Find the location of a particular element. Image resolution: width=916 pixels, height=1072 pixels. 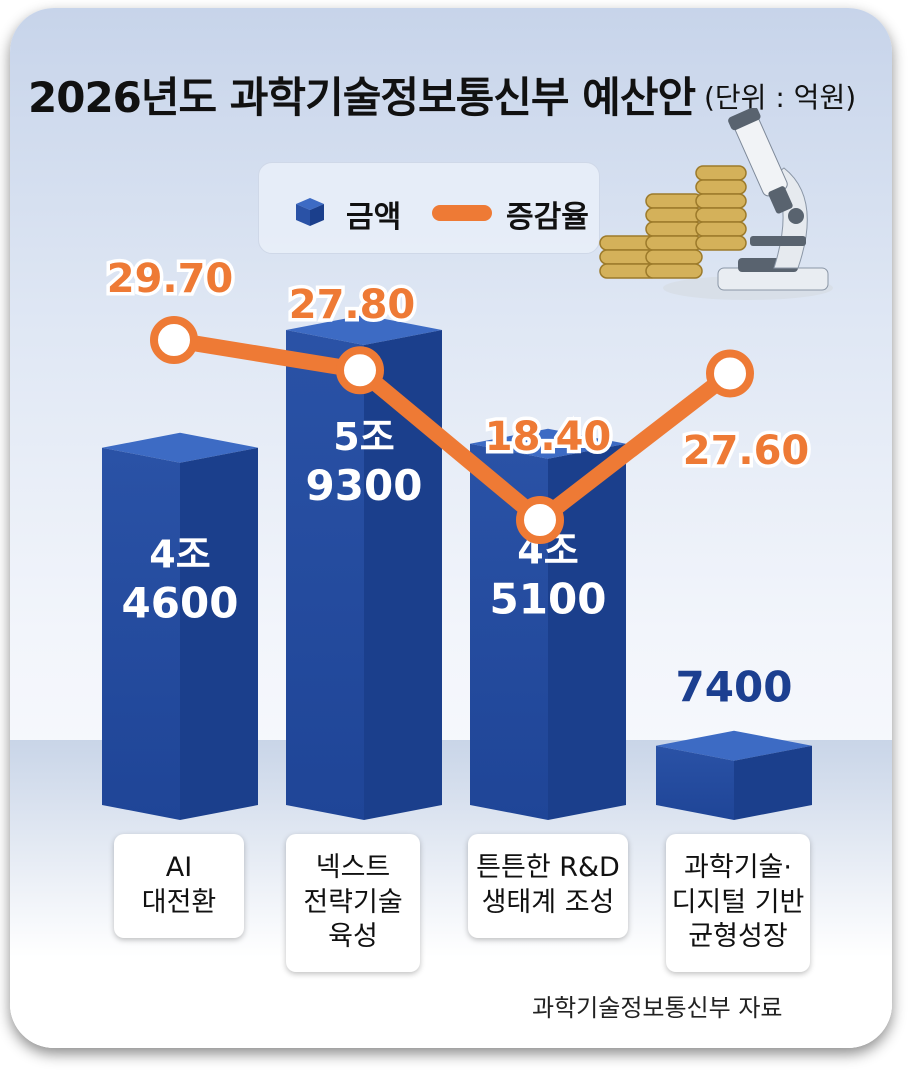

coins-microscope-illustration is located at coordinates (716, 204).